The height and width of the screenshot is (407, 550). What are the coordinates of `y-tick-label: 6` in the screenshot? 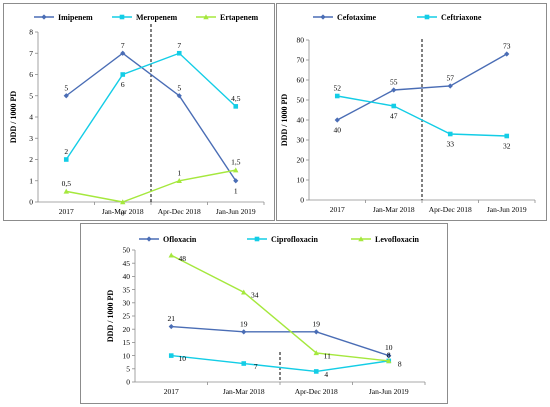 It's located at (31, 74).